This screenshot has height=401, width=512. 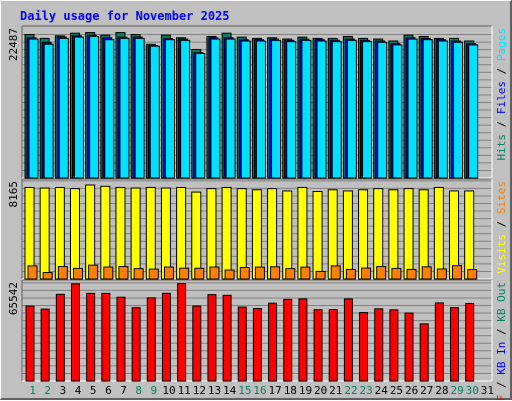 I want to click on x-tick-label-day-23: 23, so click(x=366, y=390).